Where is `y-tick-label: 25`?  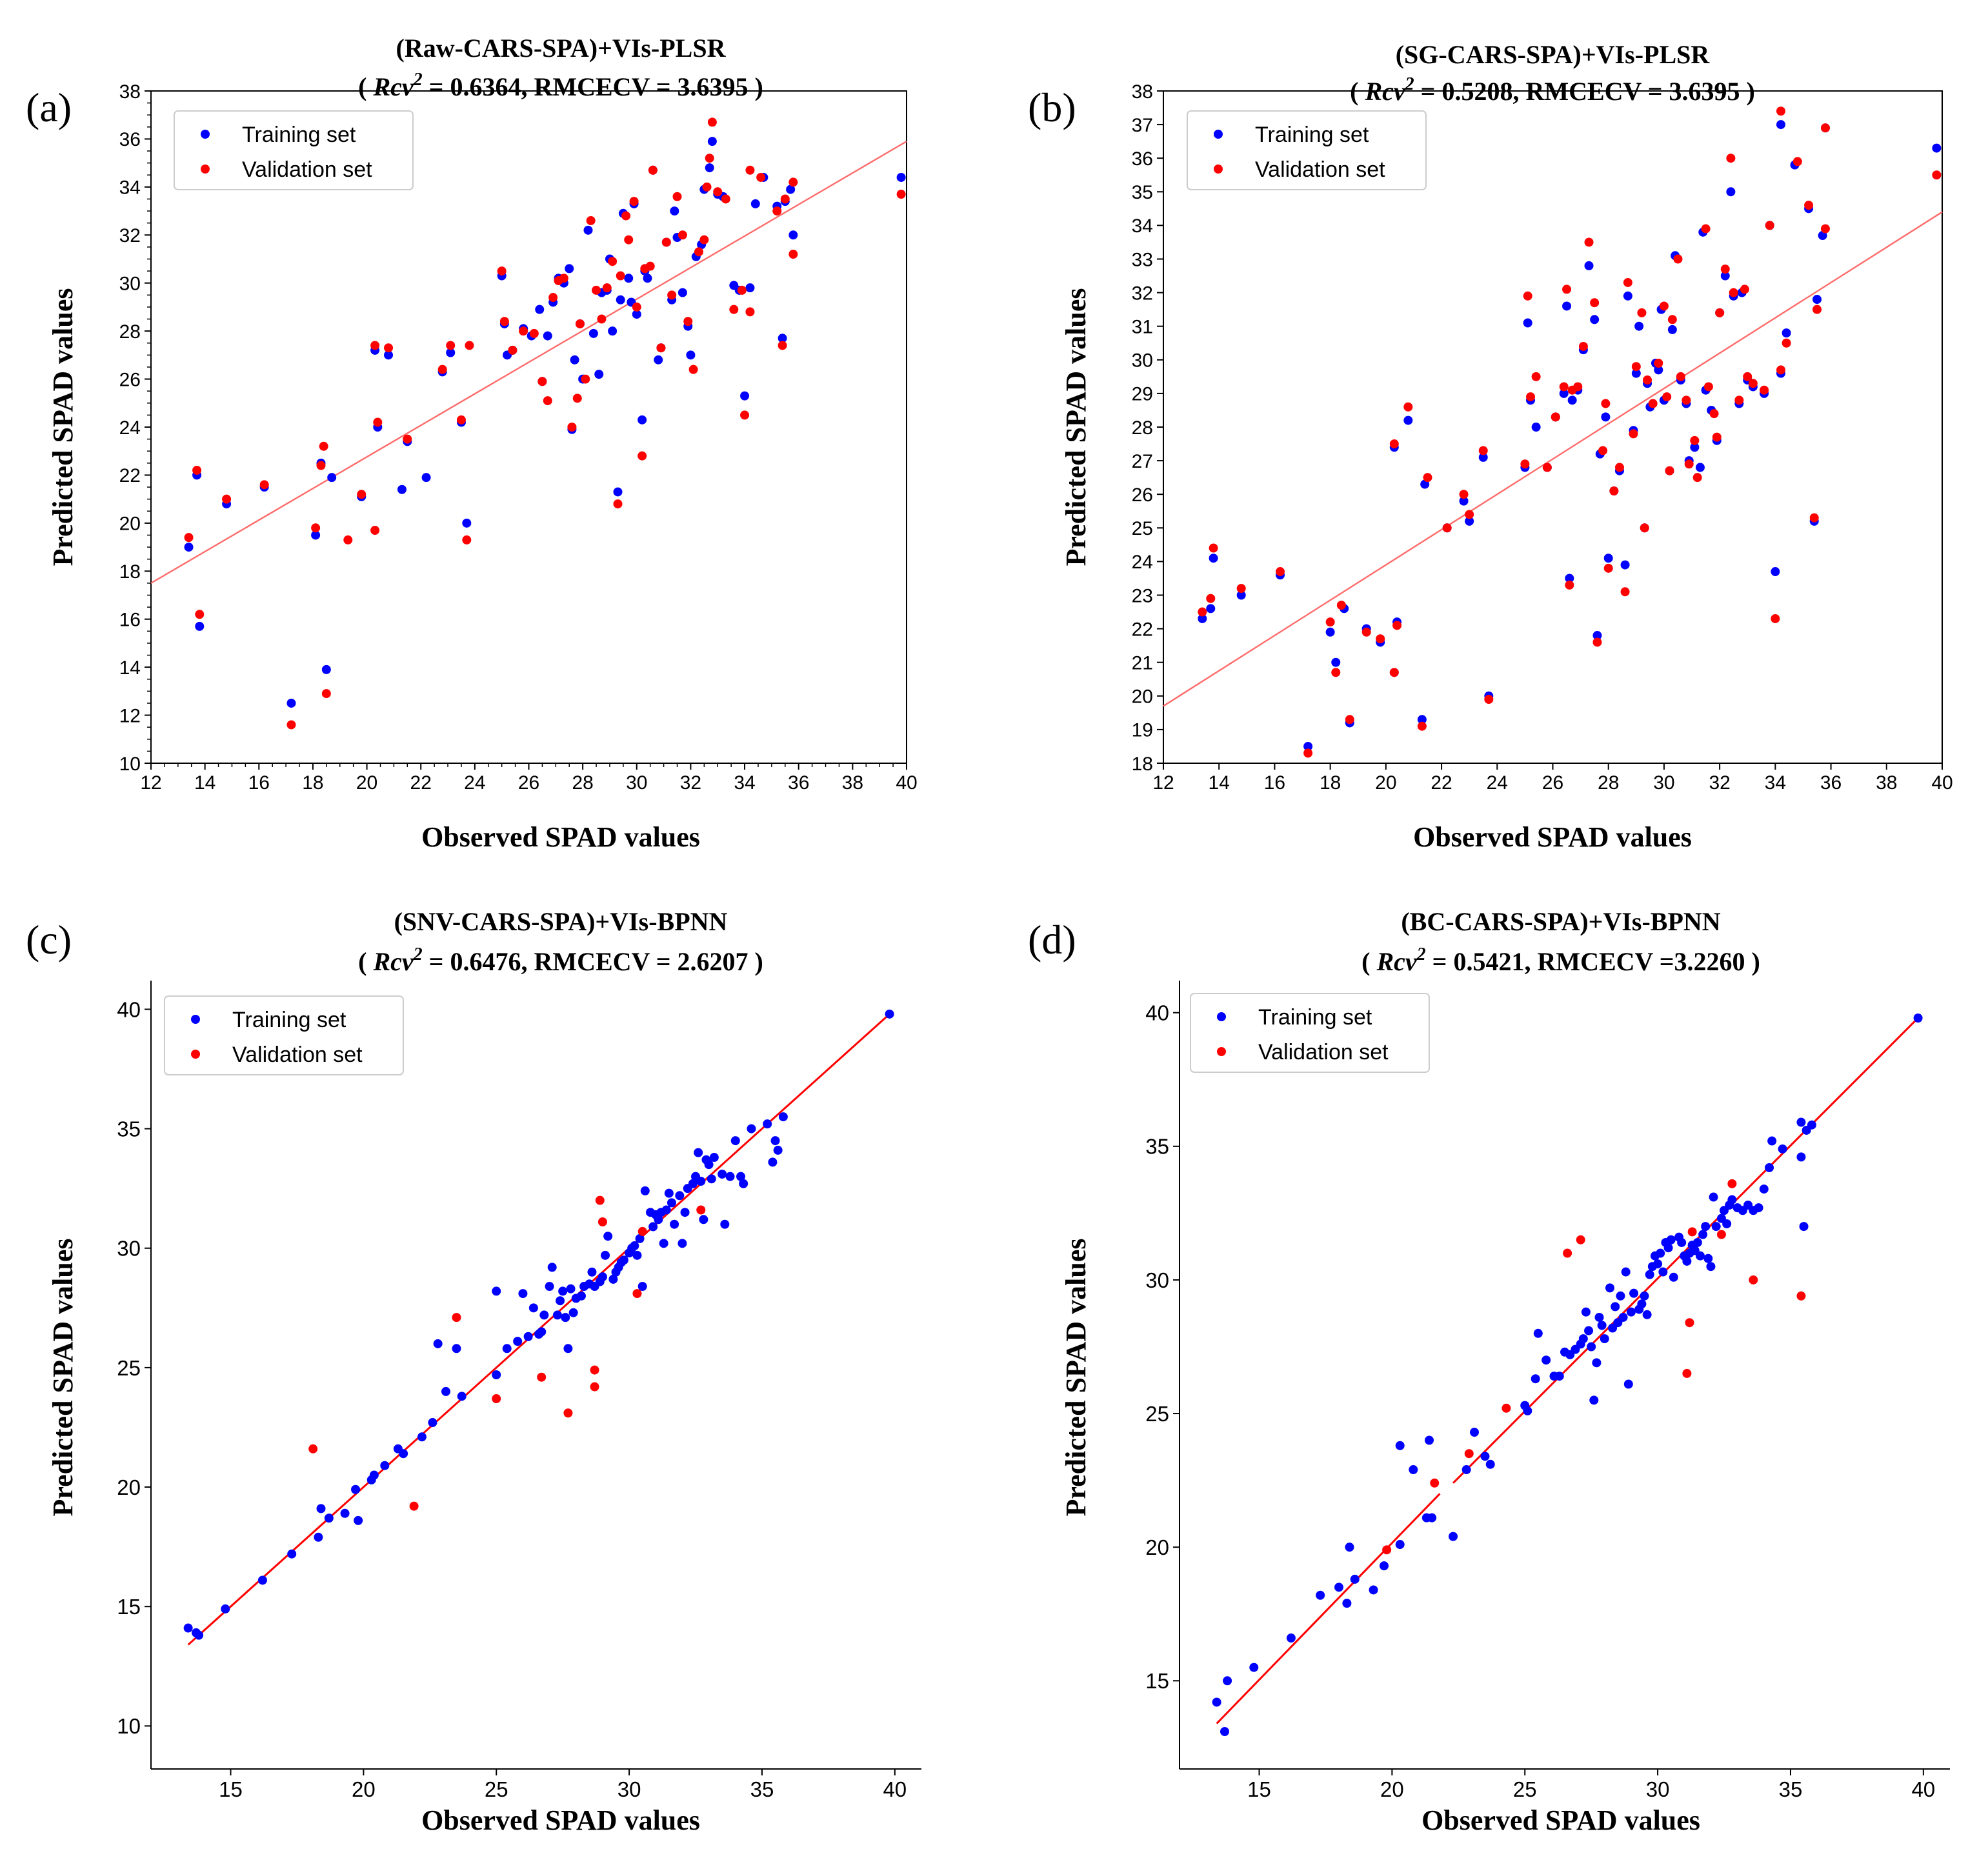 y-tick-label: 25 is located at coordinates (129, 1368).